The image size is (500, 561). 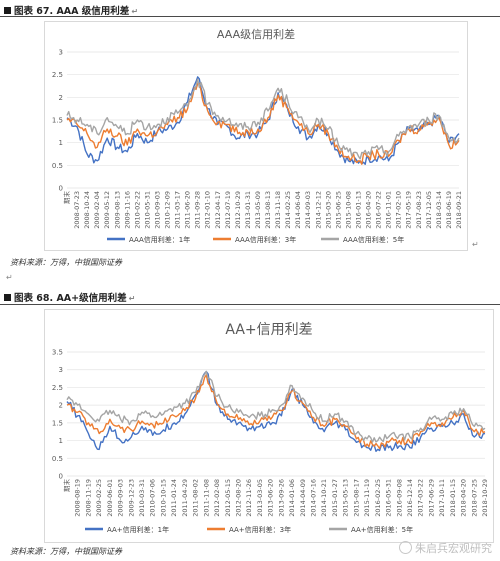 What do you see at coordinates (178, 210) in the screenshot?
I see `x-tick-label: 2011-03-17` at bounding box center [178, 210].